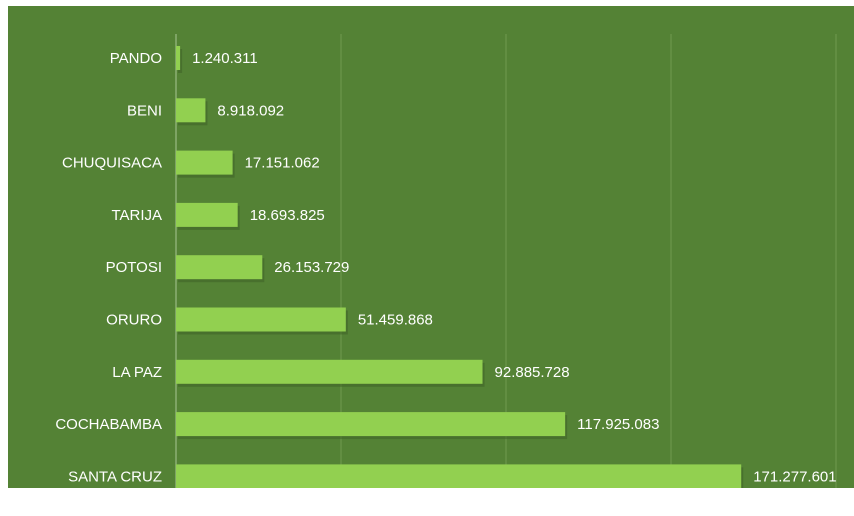 Image resolution: width=854 pixels, height=516 pixels. Describe the element at coordinates (794, 476) in the screenshot. I see `data-label: 171.277.601` at that location.